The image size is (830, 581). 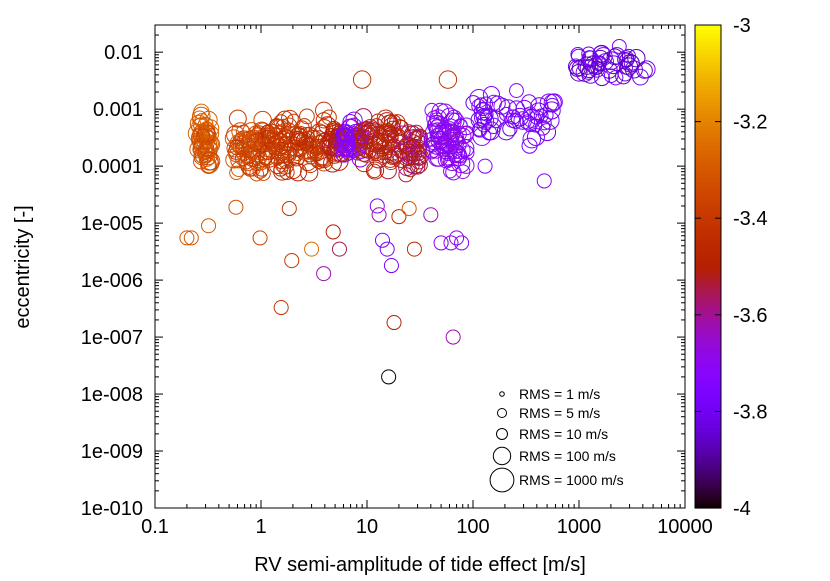 What do you see at coordinates (502, 394) in the screenshot?
I see `size-legend-marker` at bounding box center [502, 394].